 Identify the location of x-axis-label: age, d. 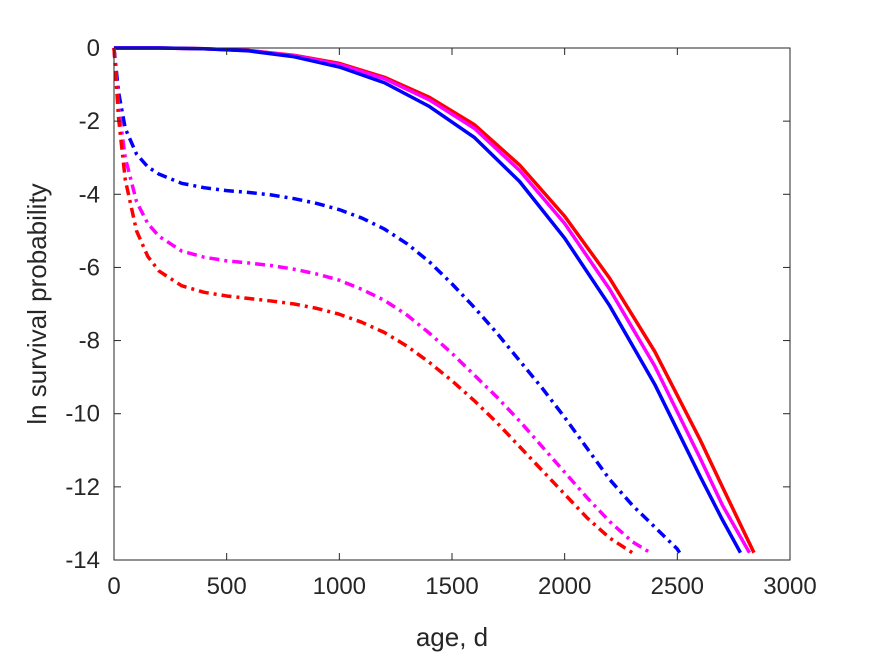
(452, 637).